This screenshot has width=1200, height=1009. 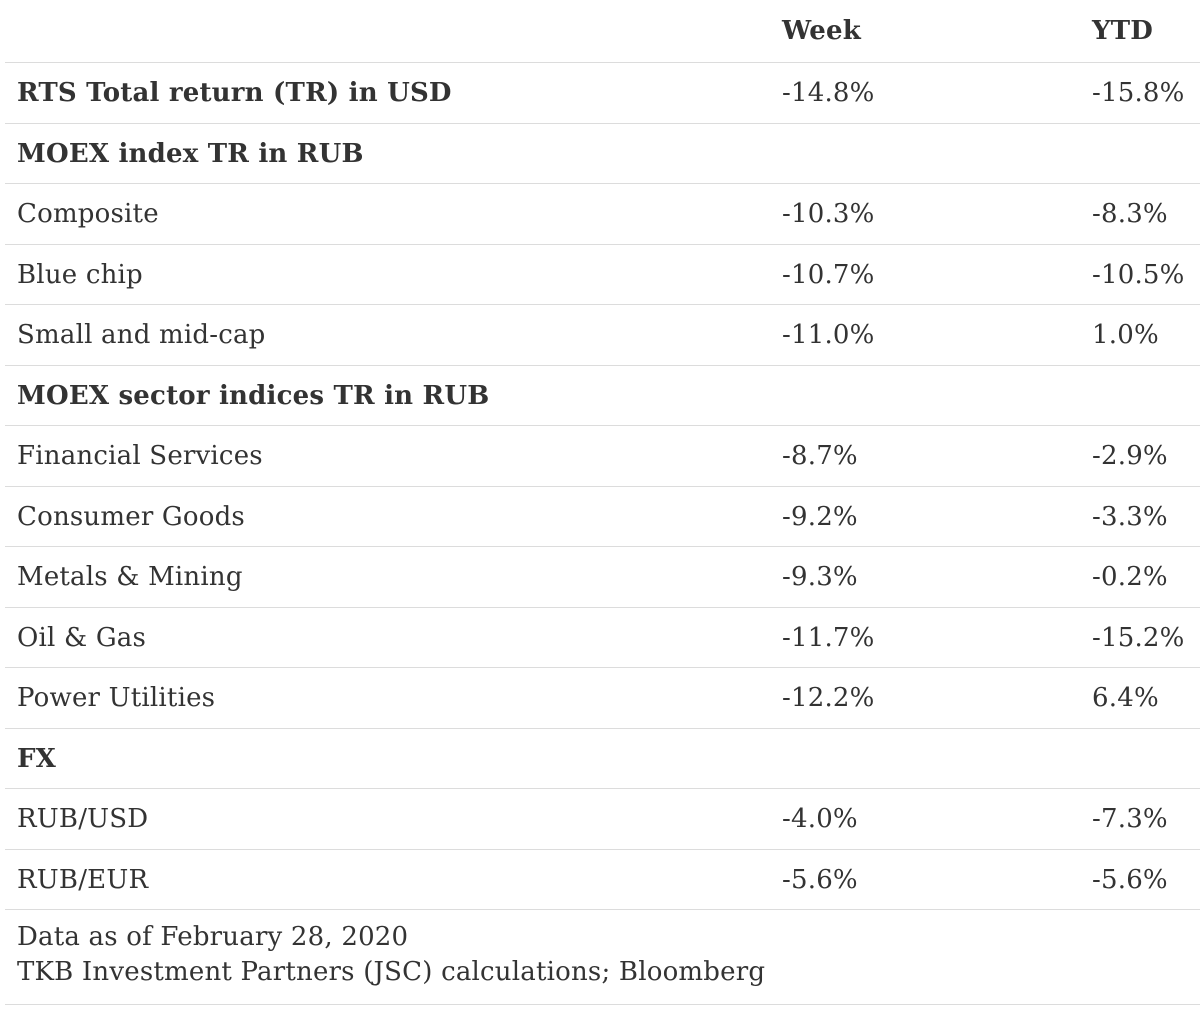 What do you see at coordinates (1130, 516) in the screenshot?
I see `row-ytd-value: -3.3%` at bounding box center [1130, 516].